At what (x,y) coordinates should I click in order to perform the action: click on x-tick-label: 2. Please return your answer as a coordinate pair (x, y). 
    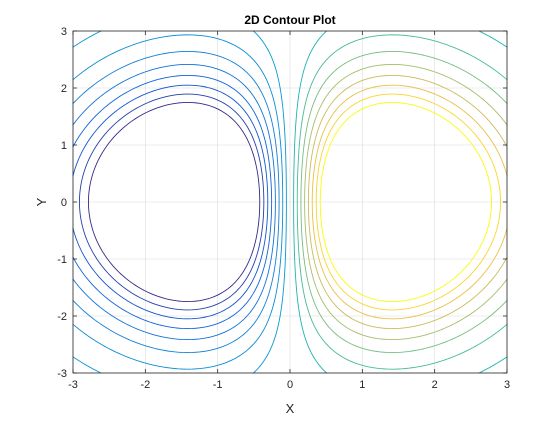
    Looking at the image, I should click on (435, 385).